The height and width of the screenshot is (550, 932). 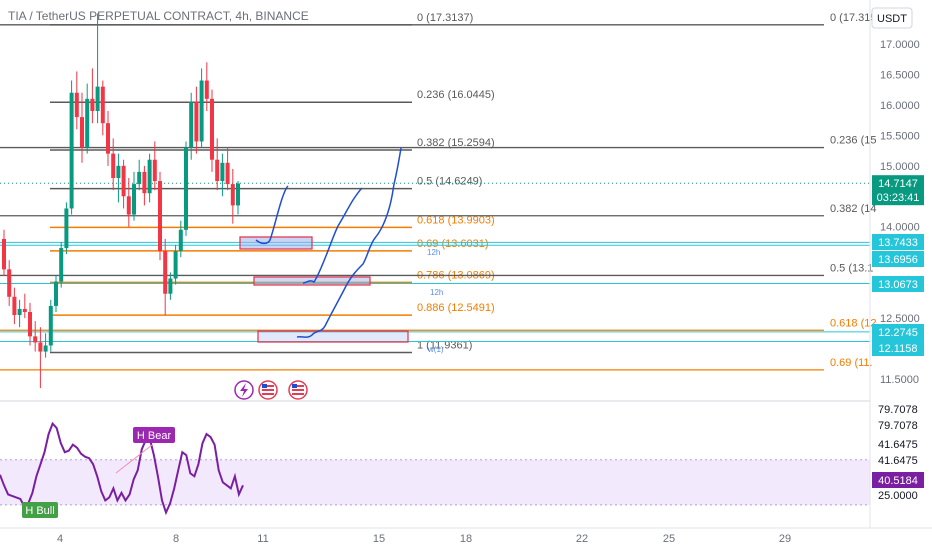 What do you see at coordinates (900, 319) in the screenshot?
I see `price-tick-6: 12.5000` at bounding box center [900, 319].